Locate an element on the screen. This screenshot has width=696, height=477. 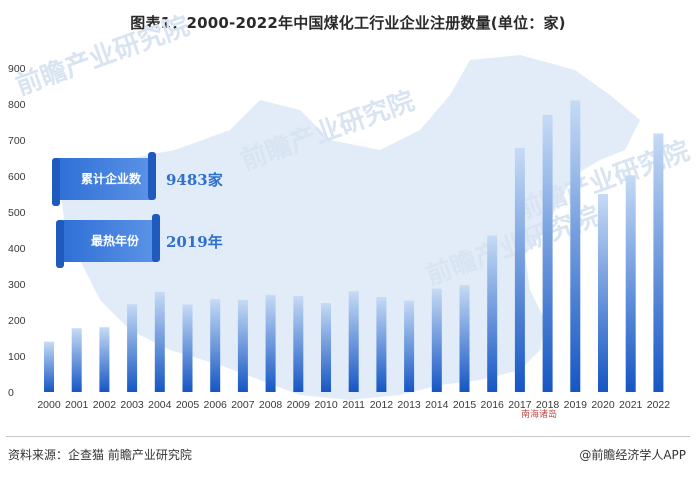
x-tick-label: 2022 is located at coordinates (659, 405).